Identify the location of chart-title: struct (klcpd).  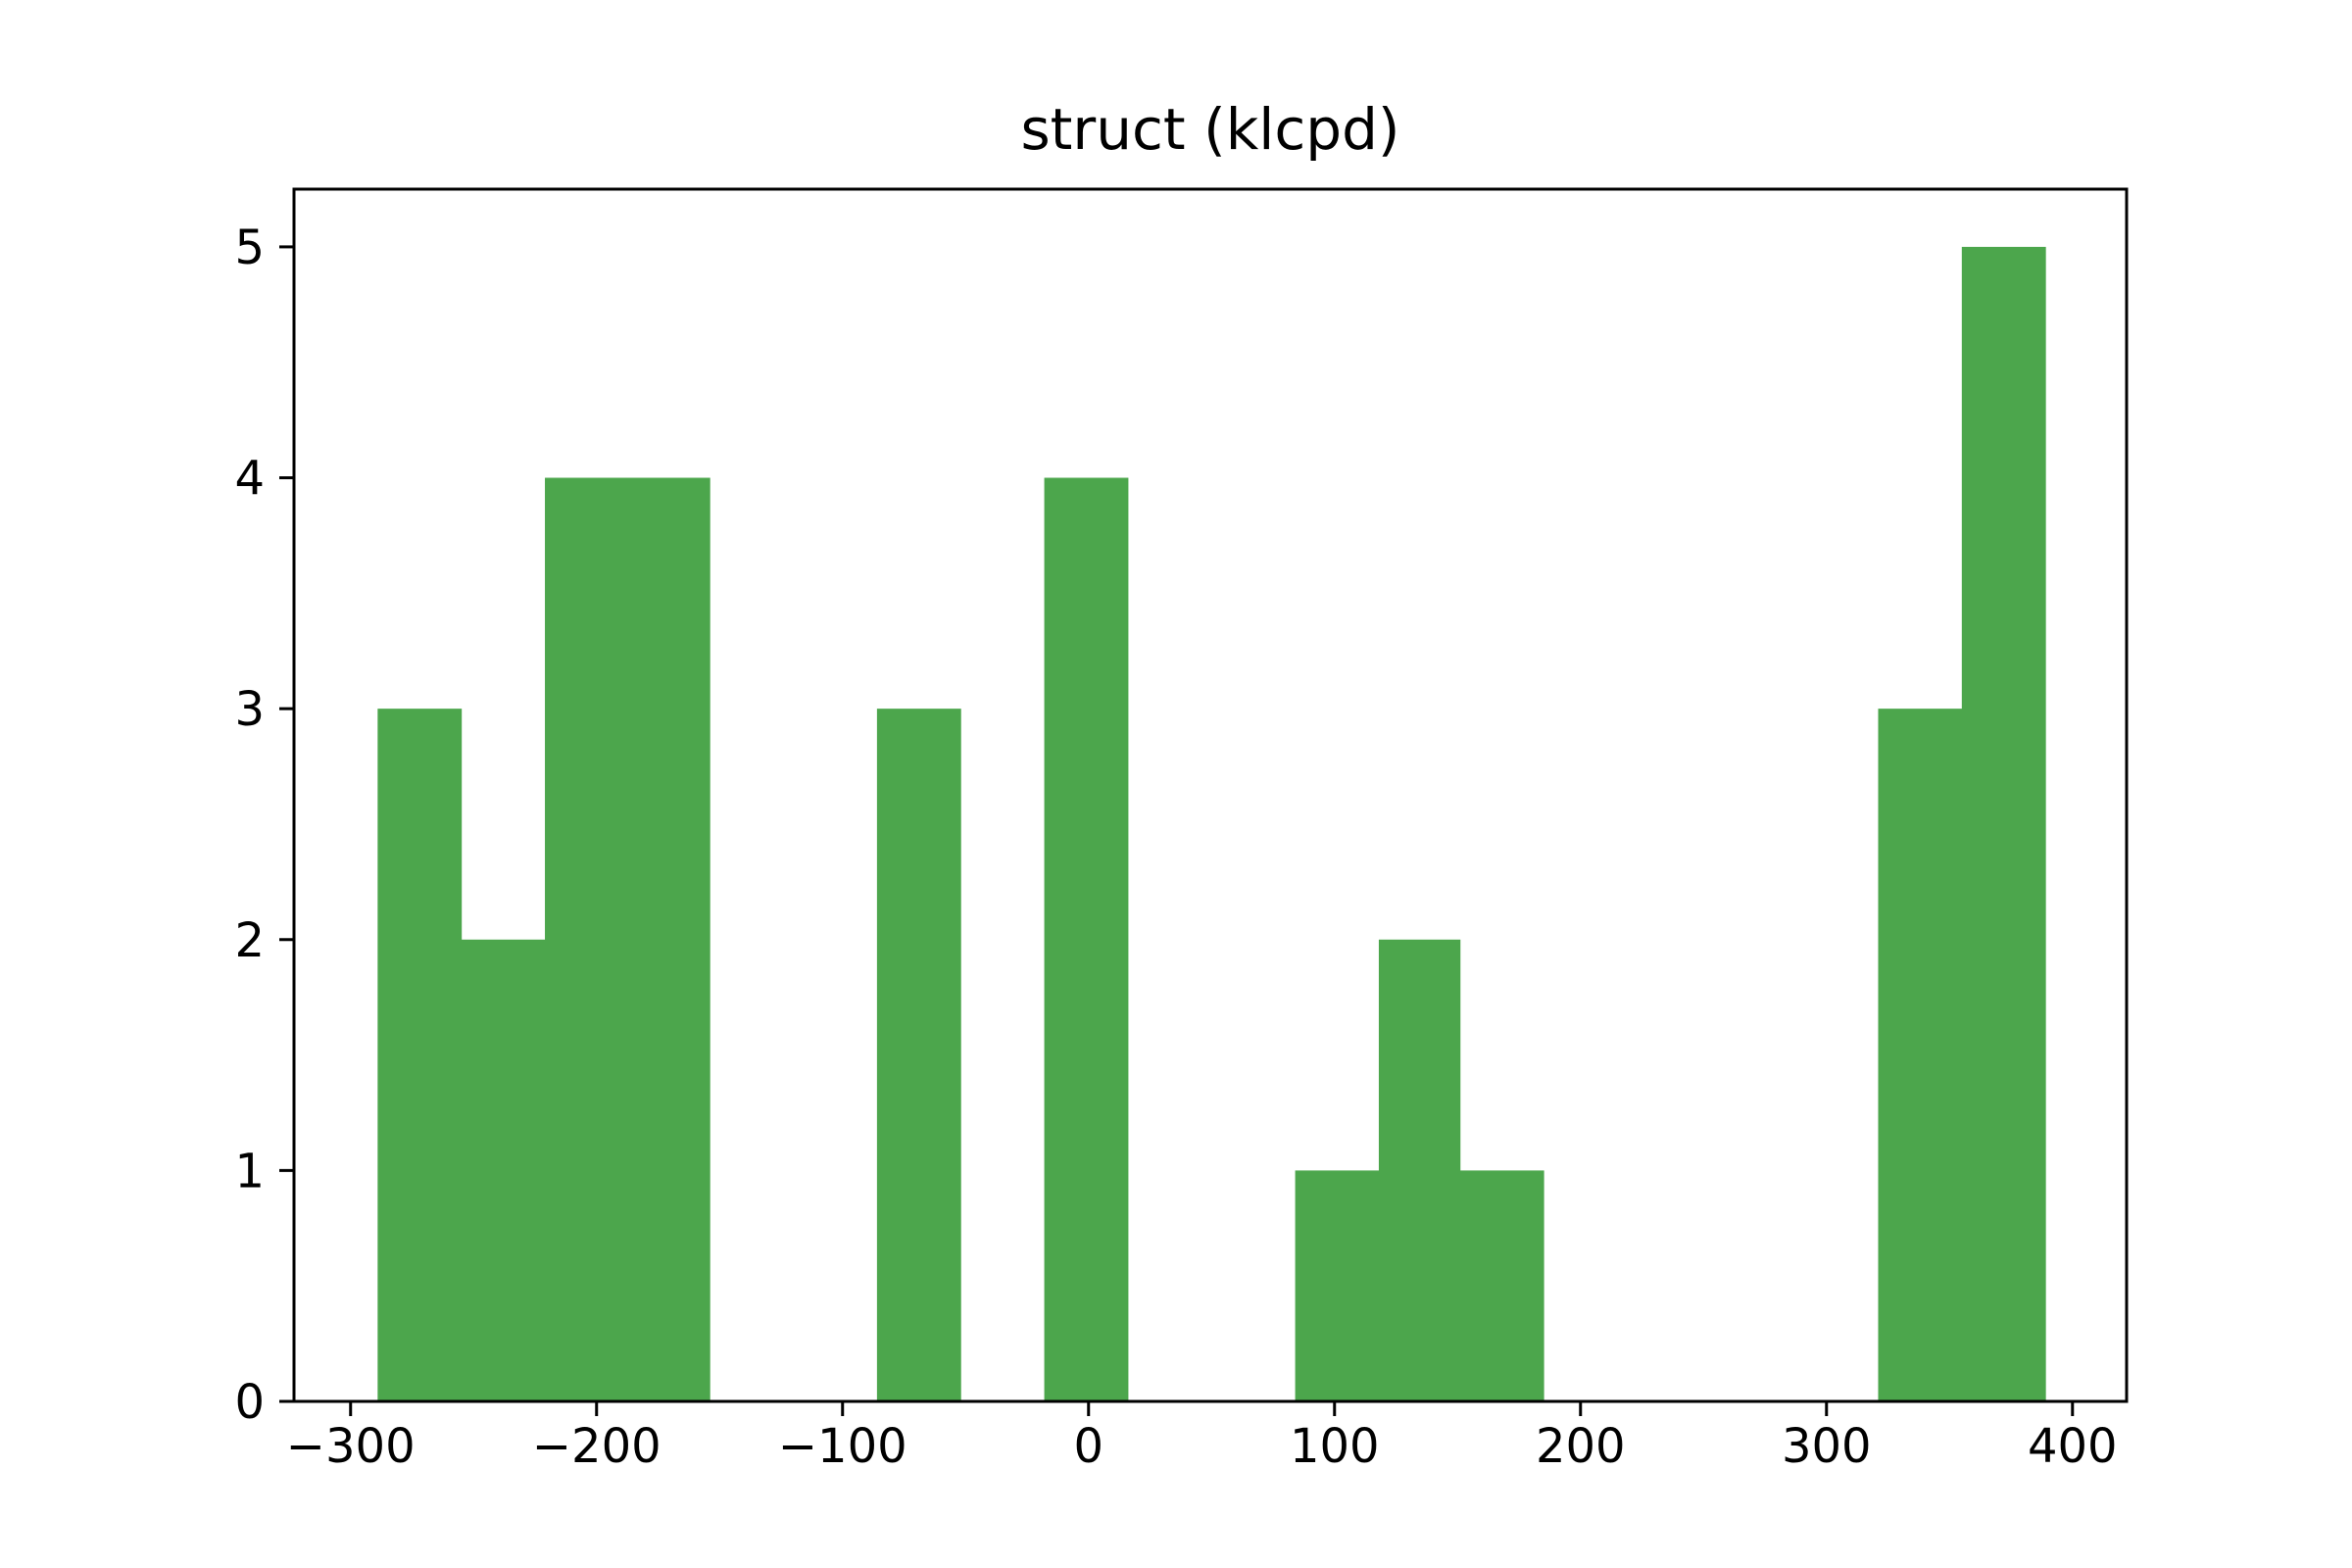
(1210, 129).